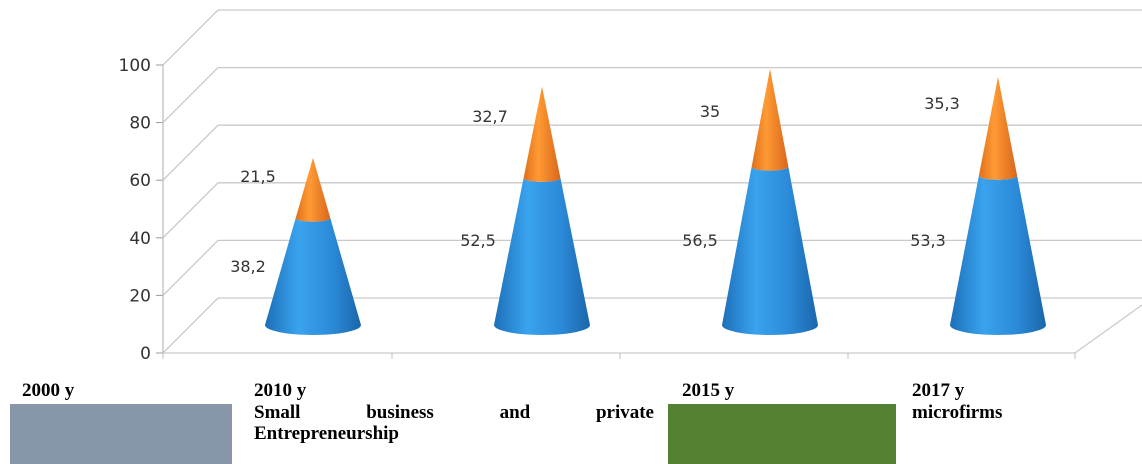 This screenshot has width=1142, height=464. I want to click on legend-text-microfirms: microfirms, so click(957, 412).